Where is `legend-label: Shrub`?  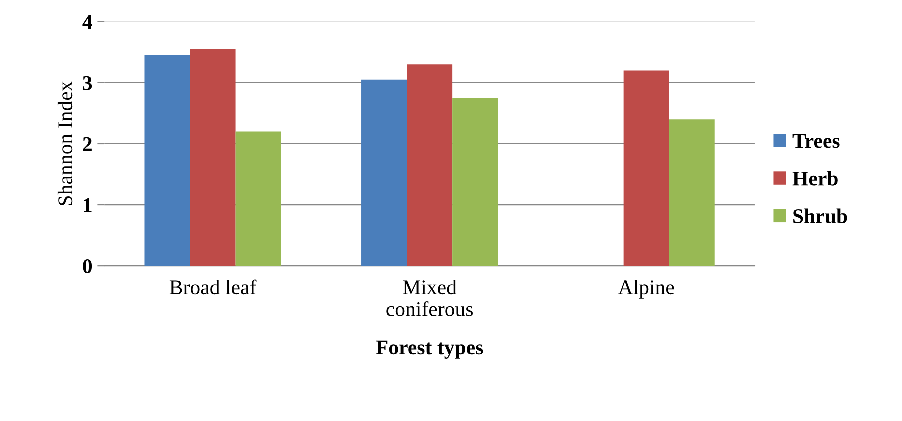 legend-label: Shrub is located at coordinates (821, 216).